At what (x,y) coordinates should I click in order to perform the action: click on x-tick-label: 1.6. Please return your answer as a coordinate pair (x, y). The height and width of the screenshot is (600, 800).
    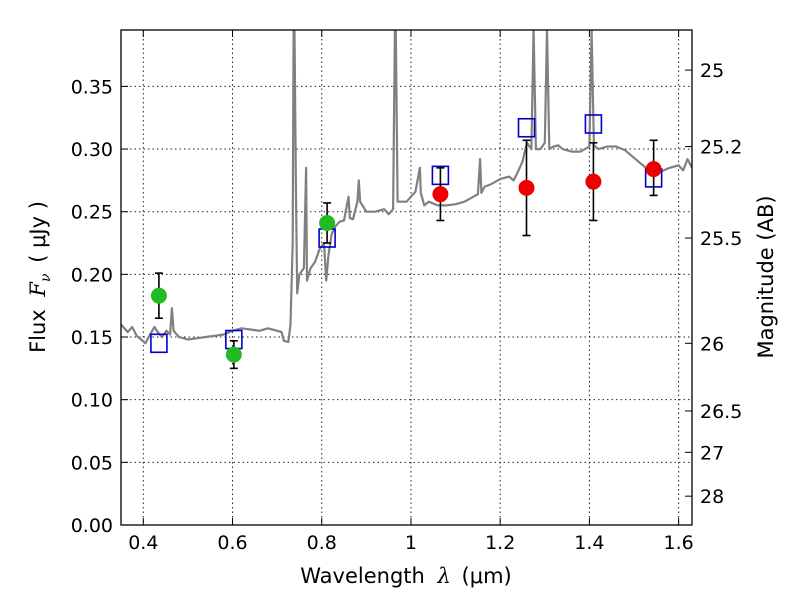
    Looking at the image, I should click on (679, 543).